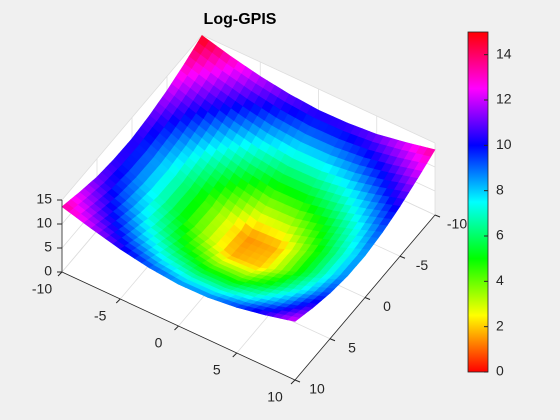  Describe the element at coordinates (317, 389) in the screenshot. I see `y-tick-label: 10` at that location.